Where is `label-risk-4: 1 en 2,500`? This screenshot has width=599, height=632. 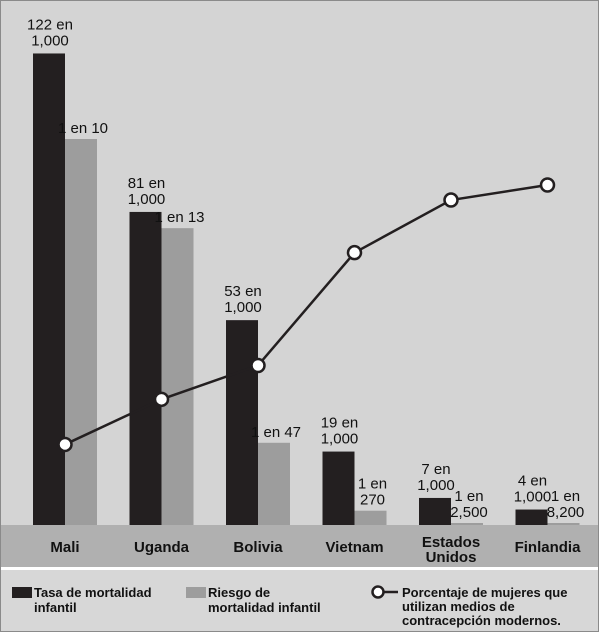 label-risk-4: 1 en 2,500 is located at coordinates (469, 504).